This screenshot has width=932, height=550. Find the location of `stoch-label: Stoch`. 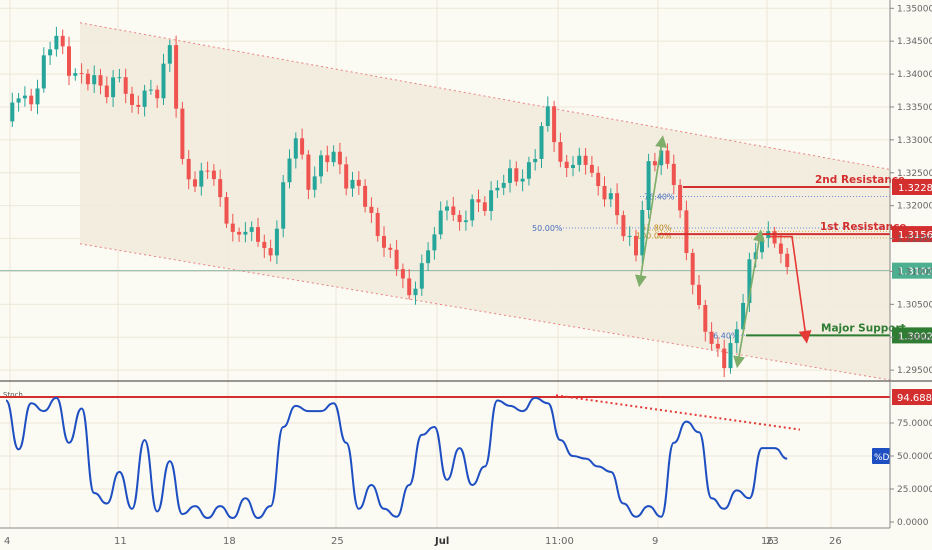

stoch-label: Stoch is located at coordinates (13, 395).